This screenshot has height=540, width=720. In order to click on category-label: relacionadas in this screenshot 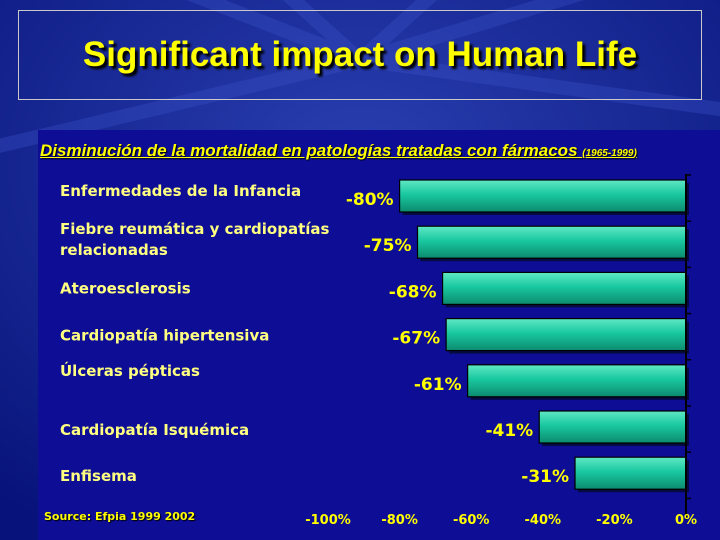, I will do `click(114, 250)`.